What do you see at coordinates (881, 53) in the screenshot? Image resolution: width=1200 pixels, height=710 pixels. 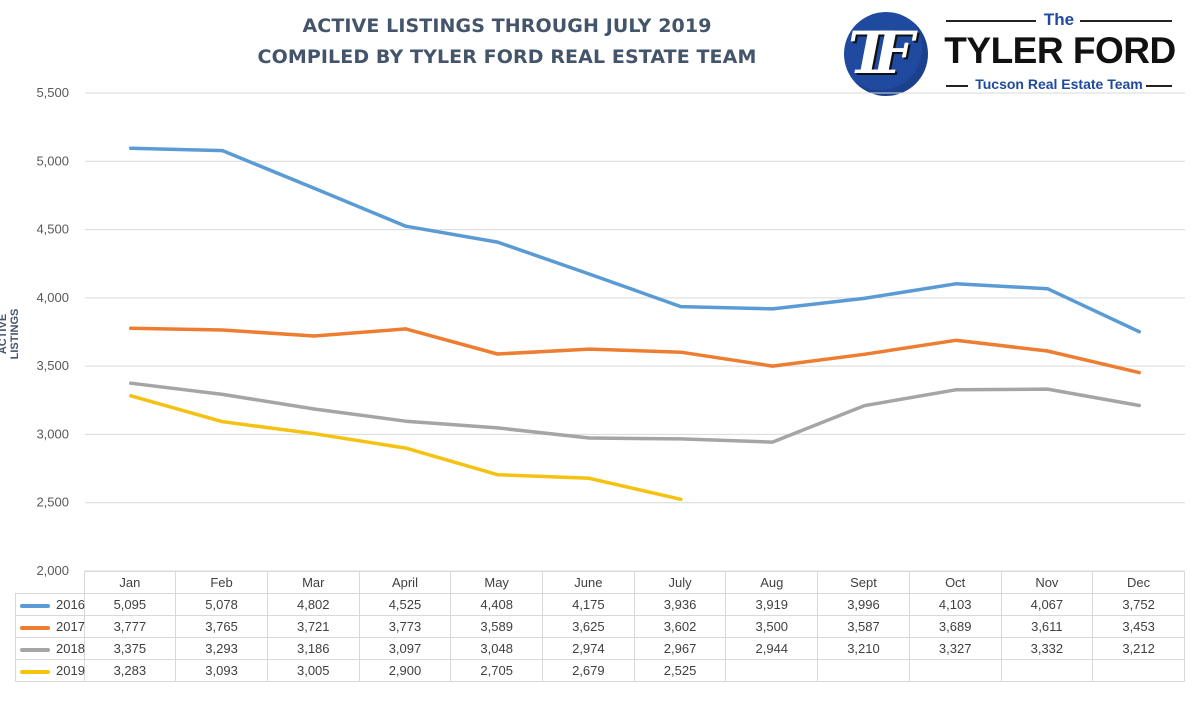 I see `logo-monogram: TF` at bounding box center [881, 53].